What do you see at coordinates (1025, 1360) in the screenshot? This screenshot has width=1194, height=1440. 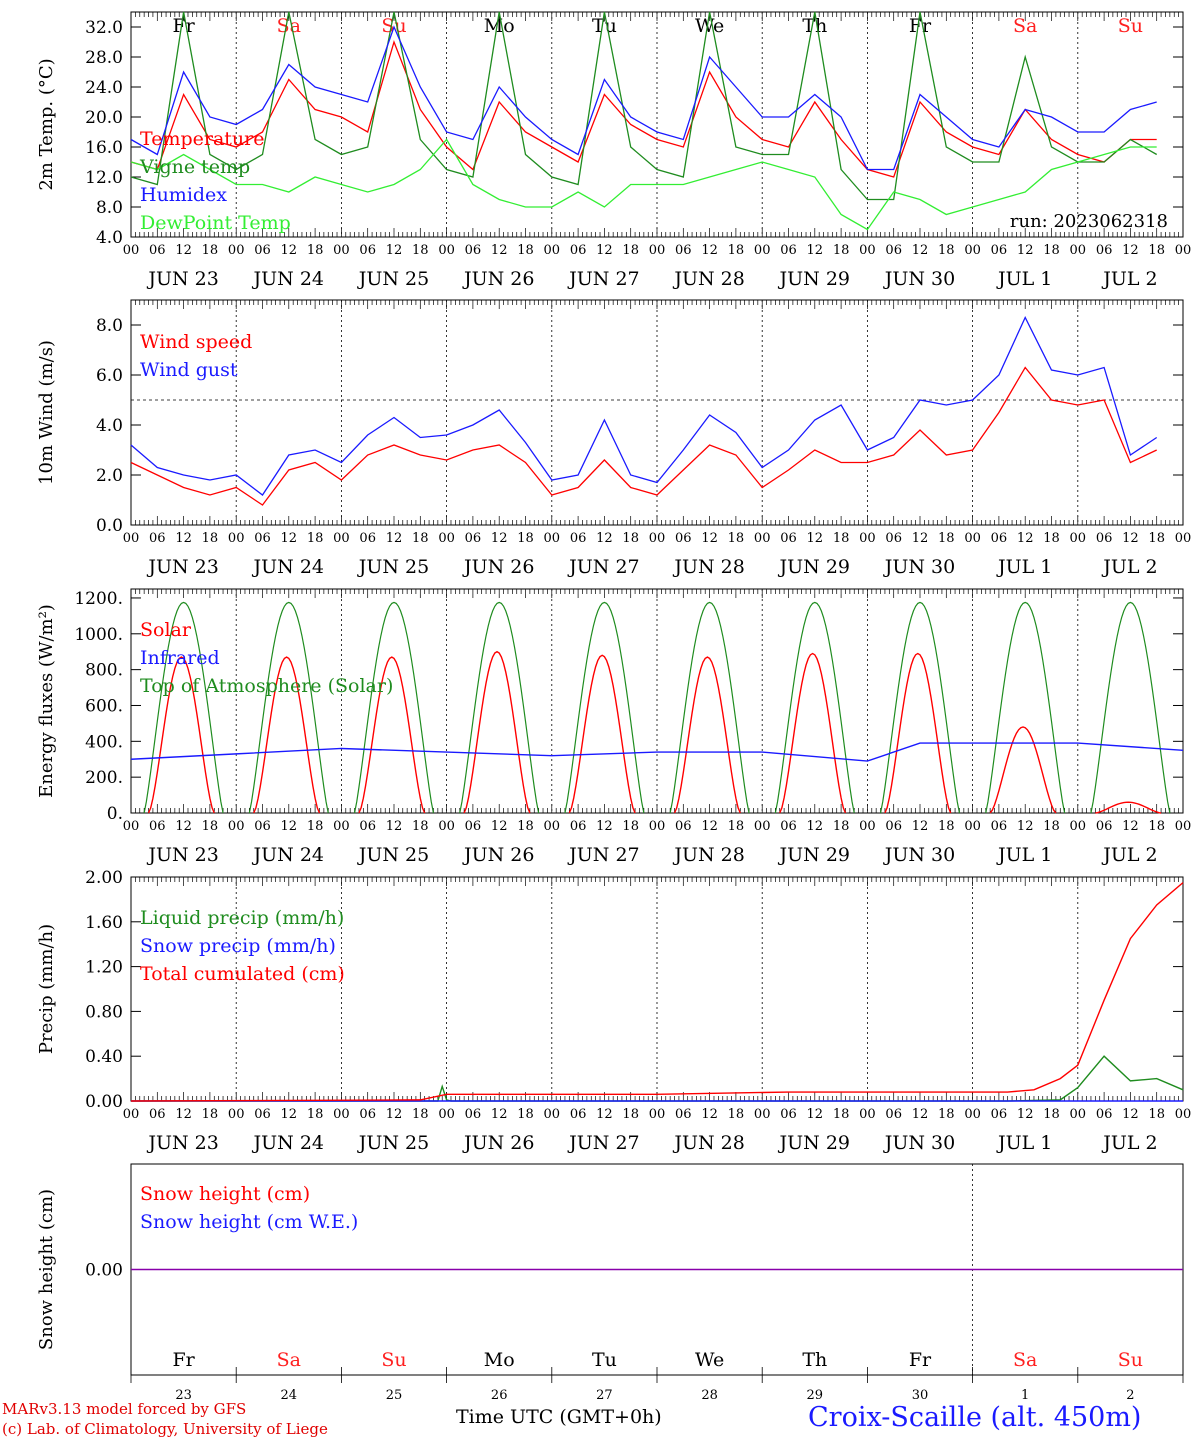 I see `weekday-label: Sa` at bounding box center [1025, 1360].